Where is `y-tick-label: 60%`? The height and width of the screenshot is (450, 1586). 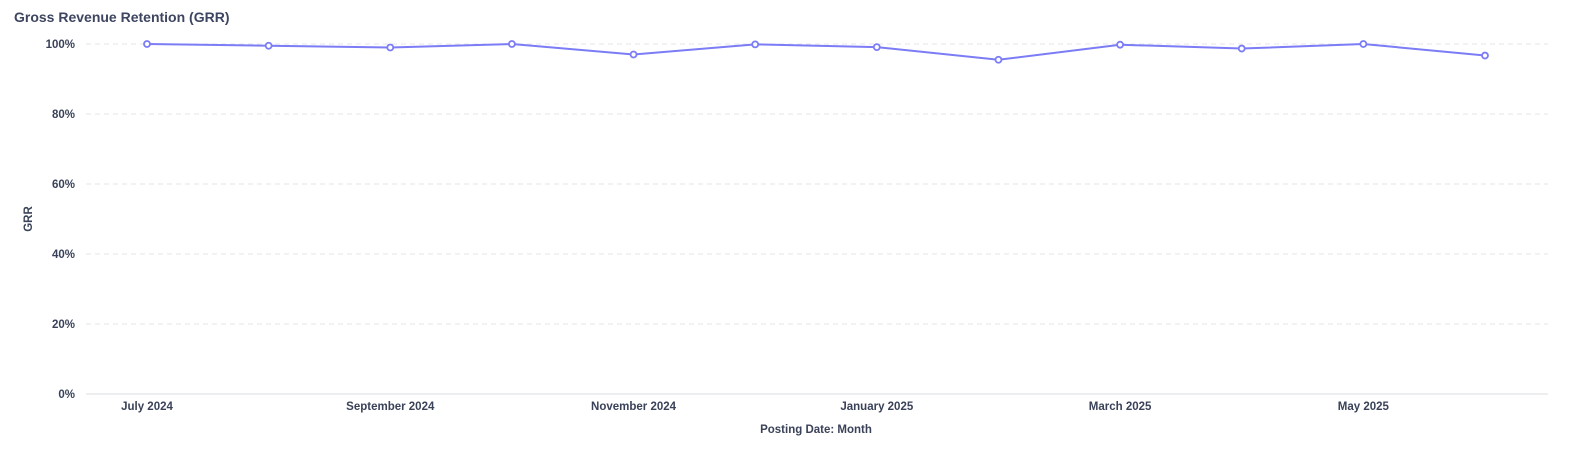 y-tick-label: 60% is located at coordinates (63, 185).